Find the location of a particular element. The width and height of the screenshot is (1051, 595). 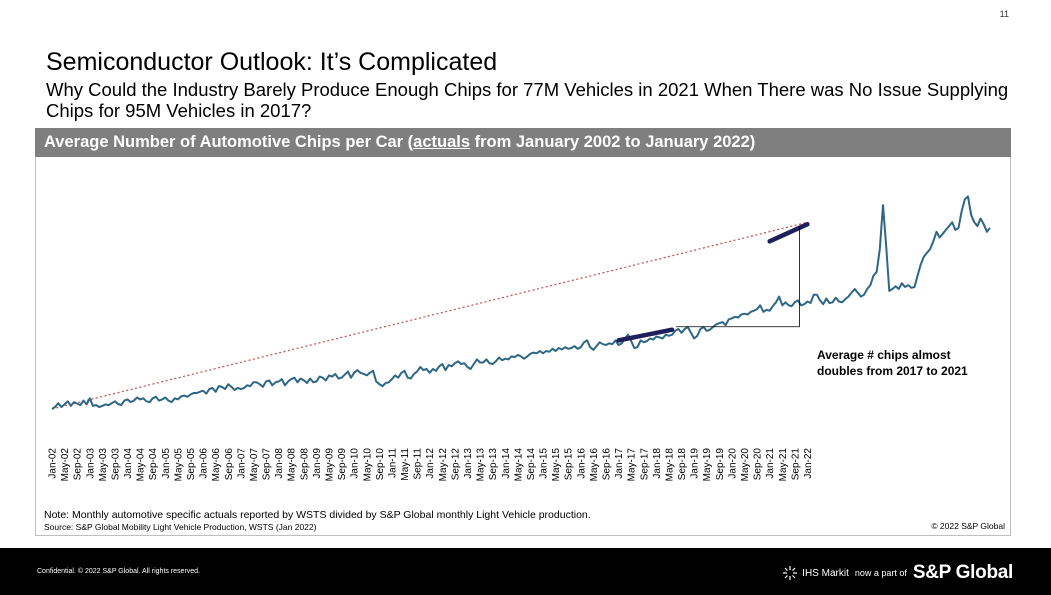

footer-brand: IHS Markit now a part of S&P Global is located at coordinates (897, 573).